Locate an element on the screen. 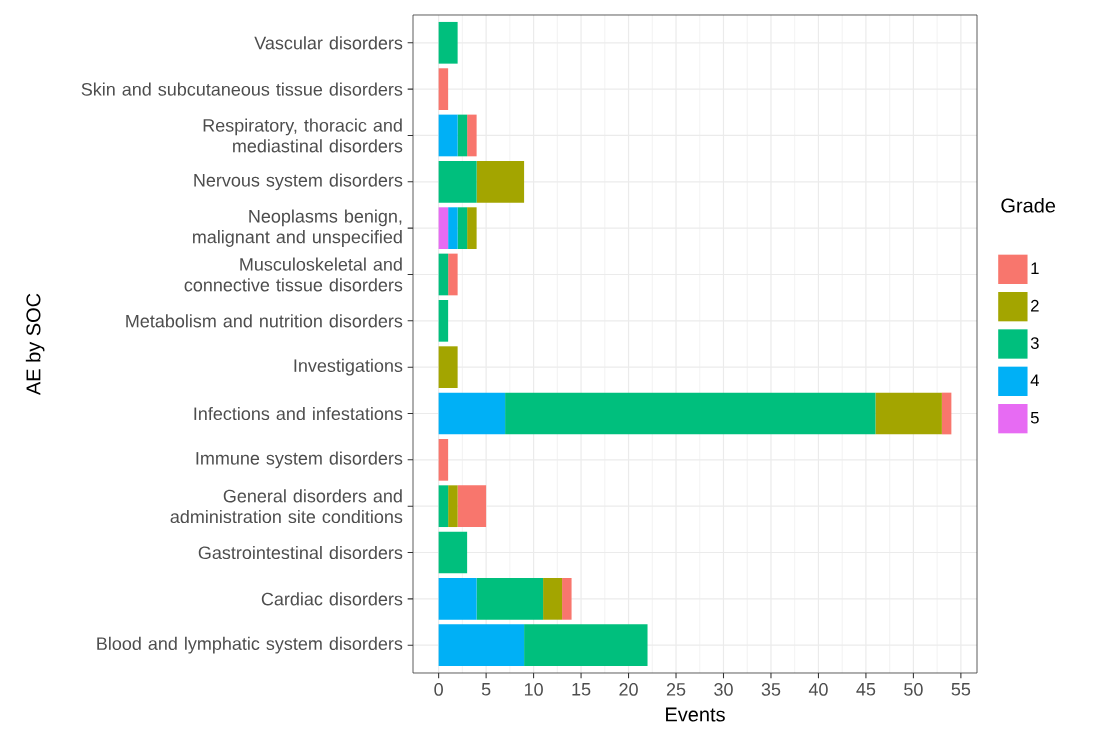 This screenshot has height=735, width=1105. x-axis-title: Events is located at coordinates (695, 714).